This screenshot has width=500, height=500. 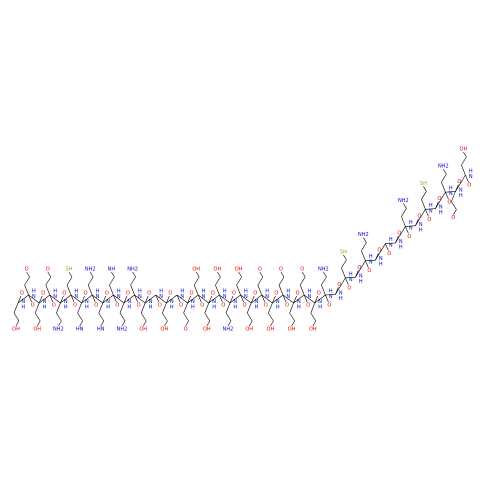 What do you see at coordinates (101, 330) in the screenshot?
I see `atom-label: HN` at bounding box center [101, 330].